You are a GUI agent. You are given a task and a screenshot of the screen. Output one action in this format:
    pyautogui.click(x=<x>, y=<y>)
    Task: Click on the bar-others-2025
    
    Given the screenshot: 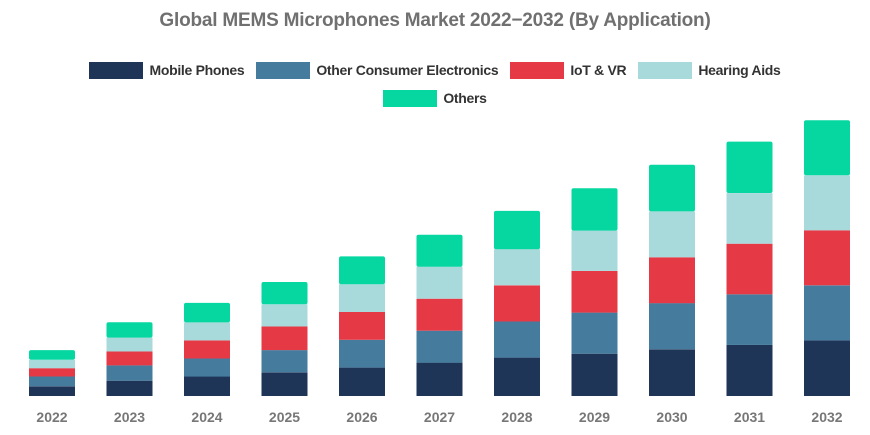 What is the action you would take?
    pyautogui.click(x=284, y=293)
    